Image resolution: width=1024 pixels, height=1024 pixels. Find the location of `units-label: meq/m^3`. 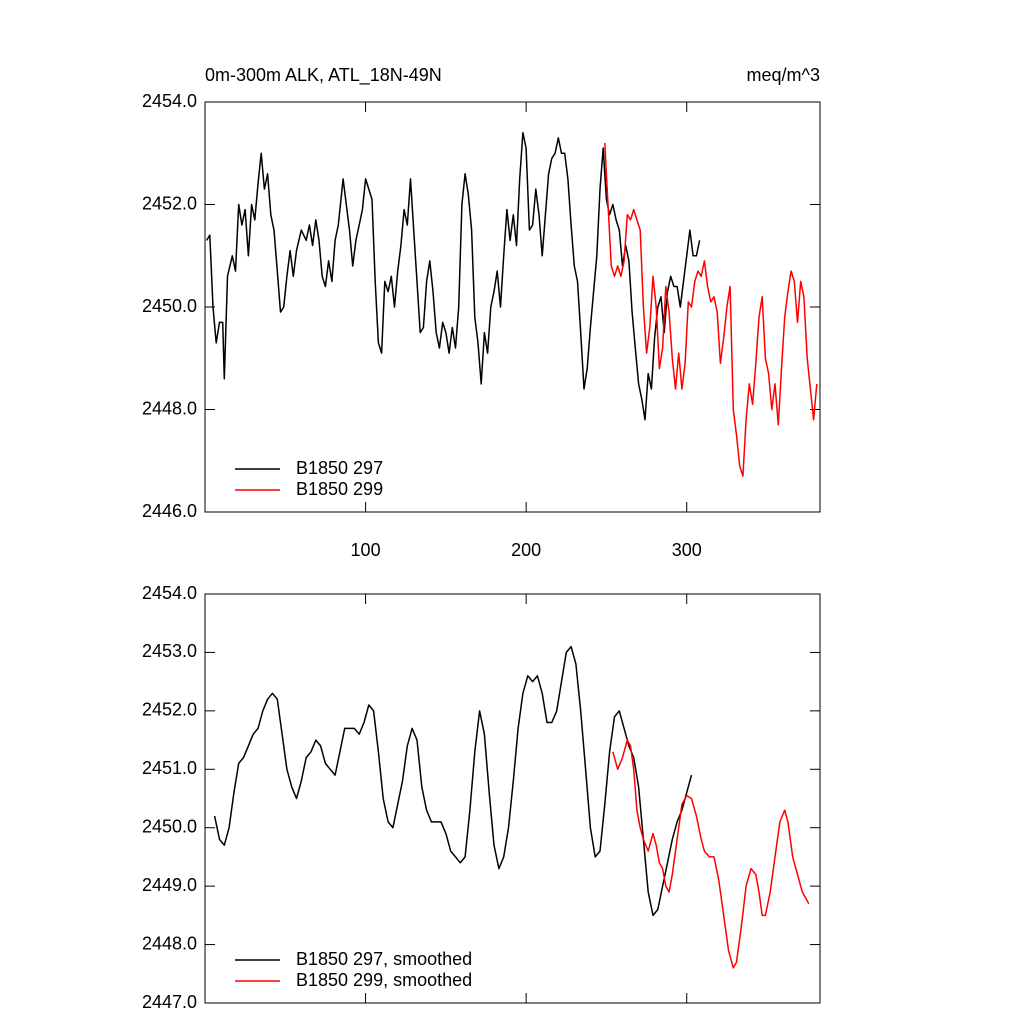

units-label: meq/m^3 is located at coordinates (783, 75).